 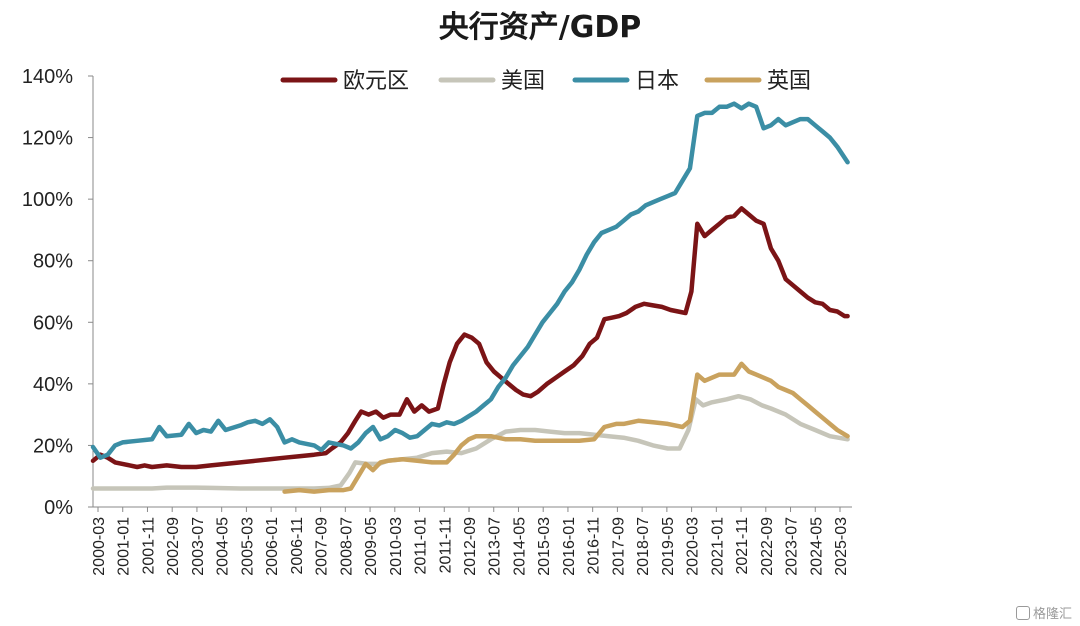 I want to click on watermark: 格隆汇, so click(x=1043, y=612).